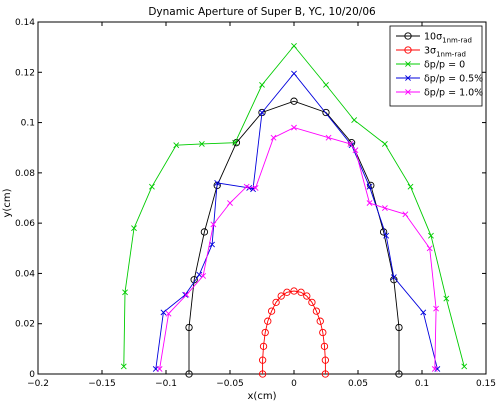  I want to click on x-tick-label: 0.05, so click(358, 384).